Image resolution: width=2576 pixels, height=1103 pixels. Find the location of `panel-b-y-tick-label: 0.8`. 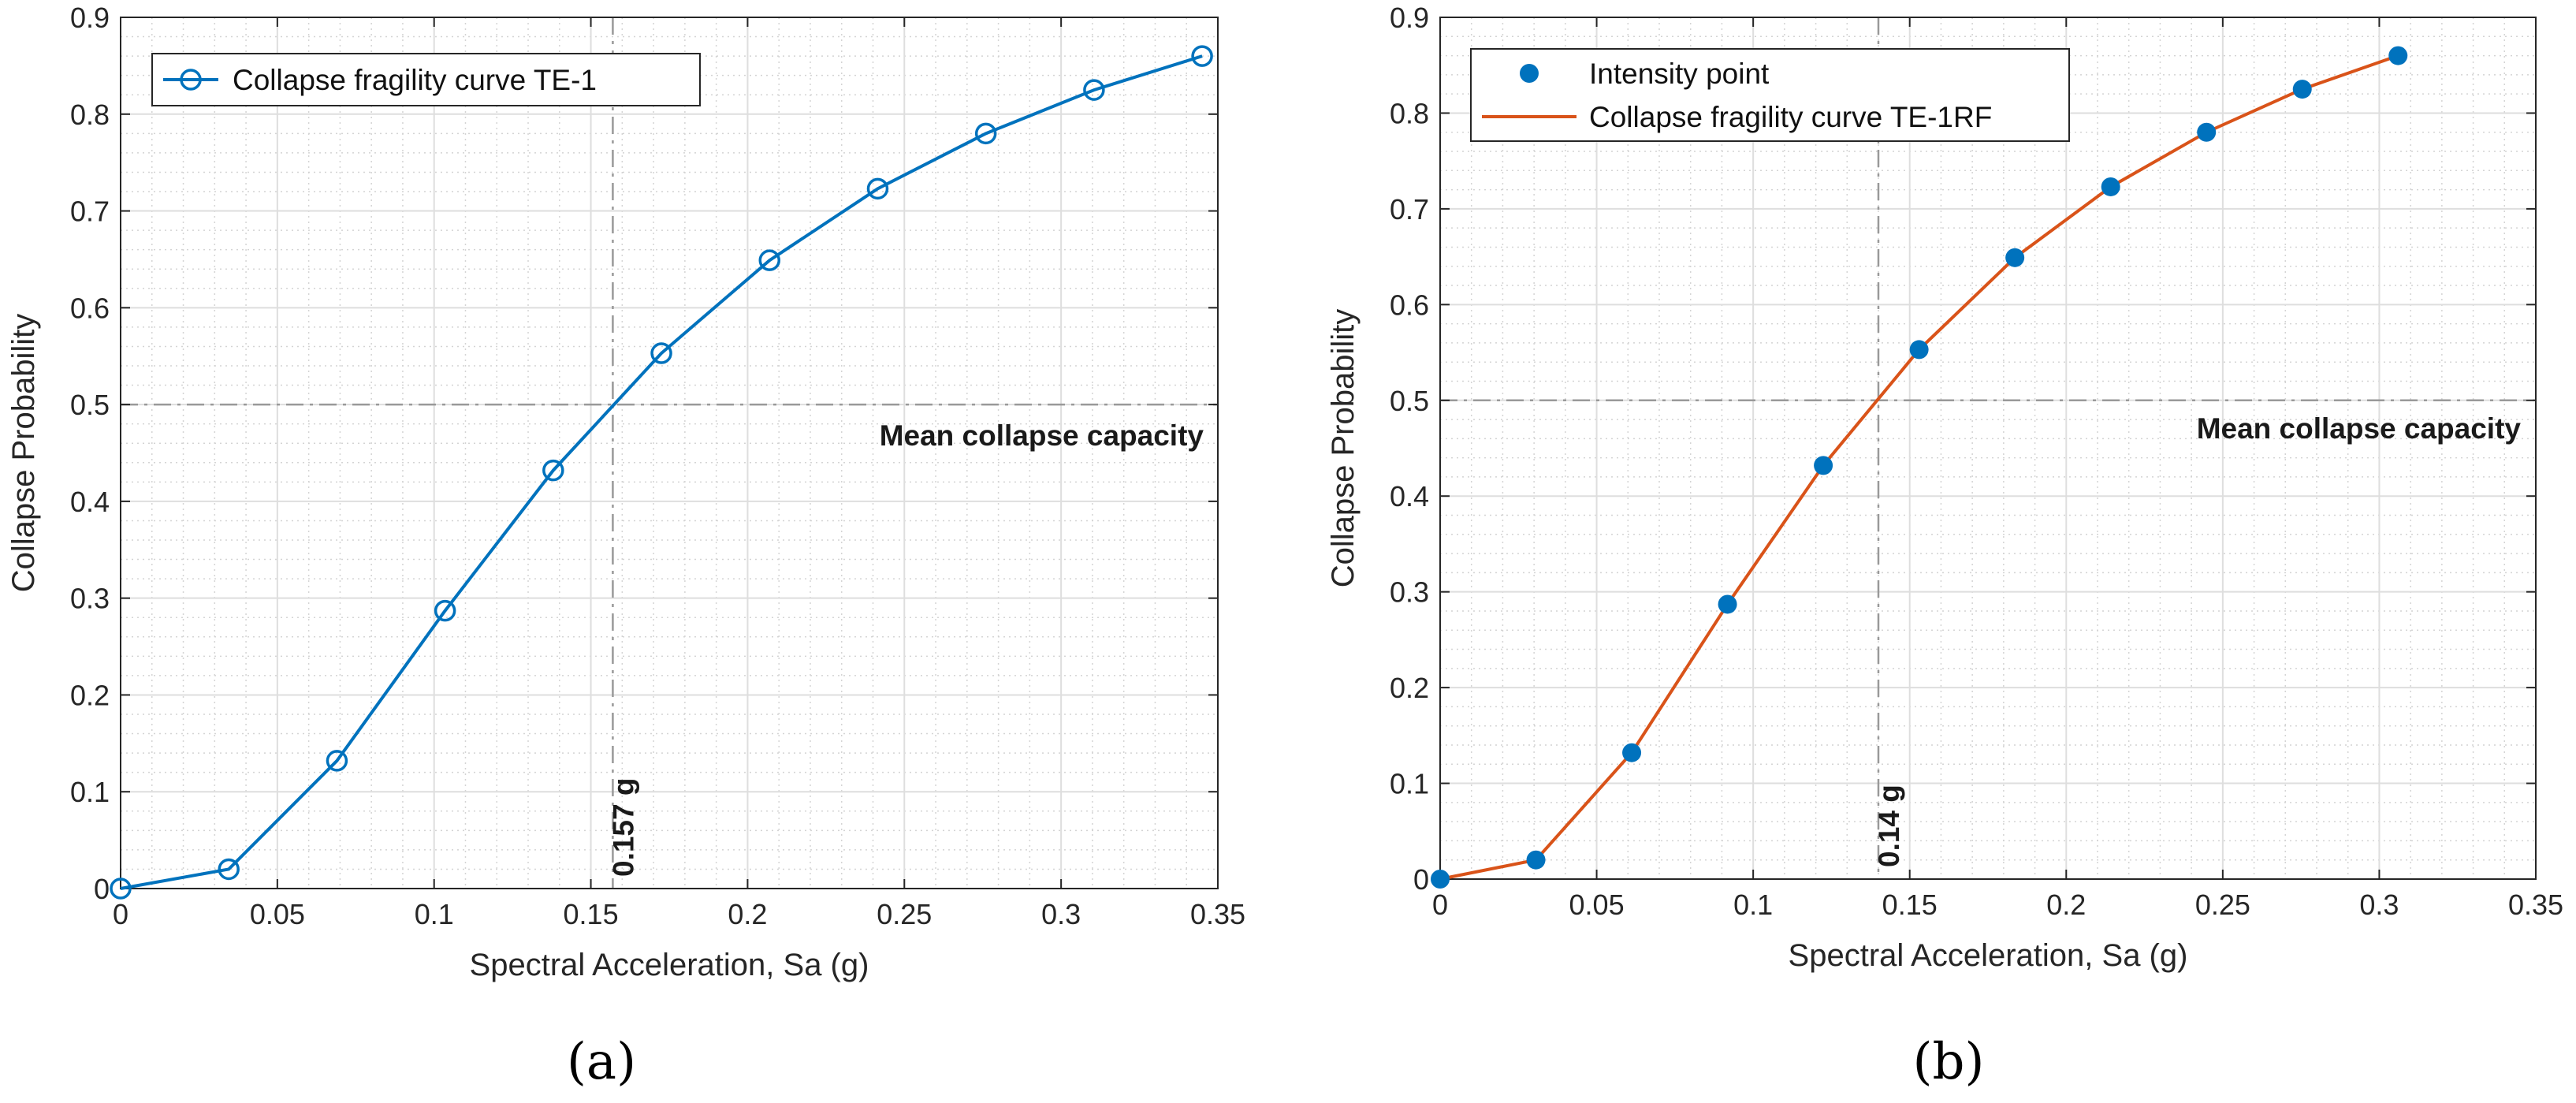

panel-b-y-tick-label: 0.8 is located at coordinates (1409, 113).